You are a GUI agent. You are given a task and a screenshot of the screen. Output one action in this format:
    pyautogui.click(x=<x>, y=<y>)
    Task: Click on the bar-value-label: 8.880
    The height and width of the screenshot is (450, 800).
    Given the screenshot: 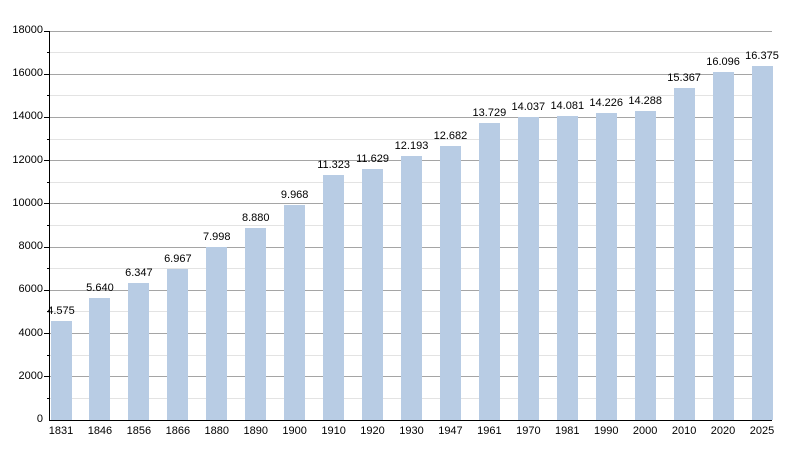 What is the action you would take?
    pyautogui.click(x=255, y=218)
    